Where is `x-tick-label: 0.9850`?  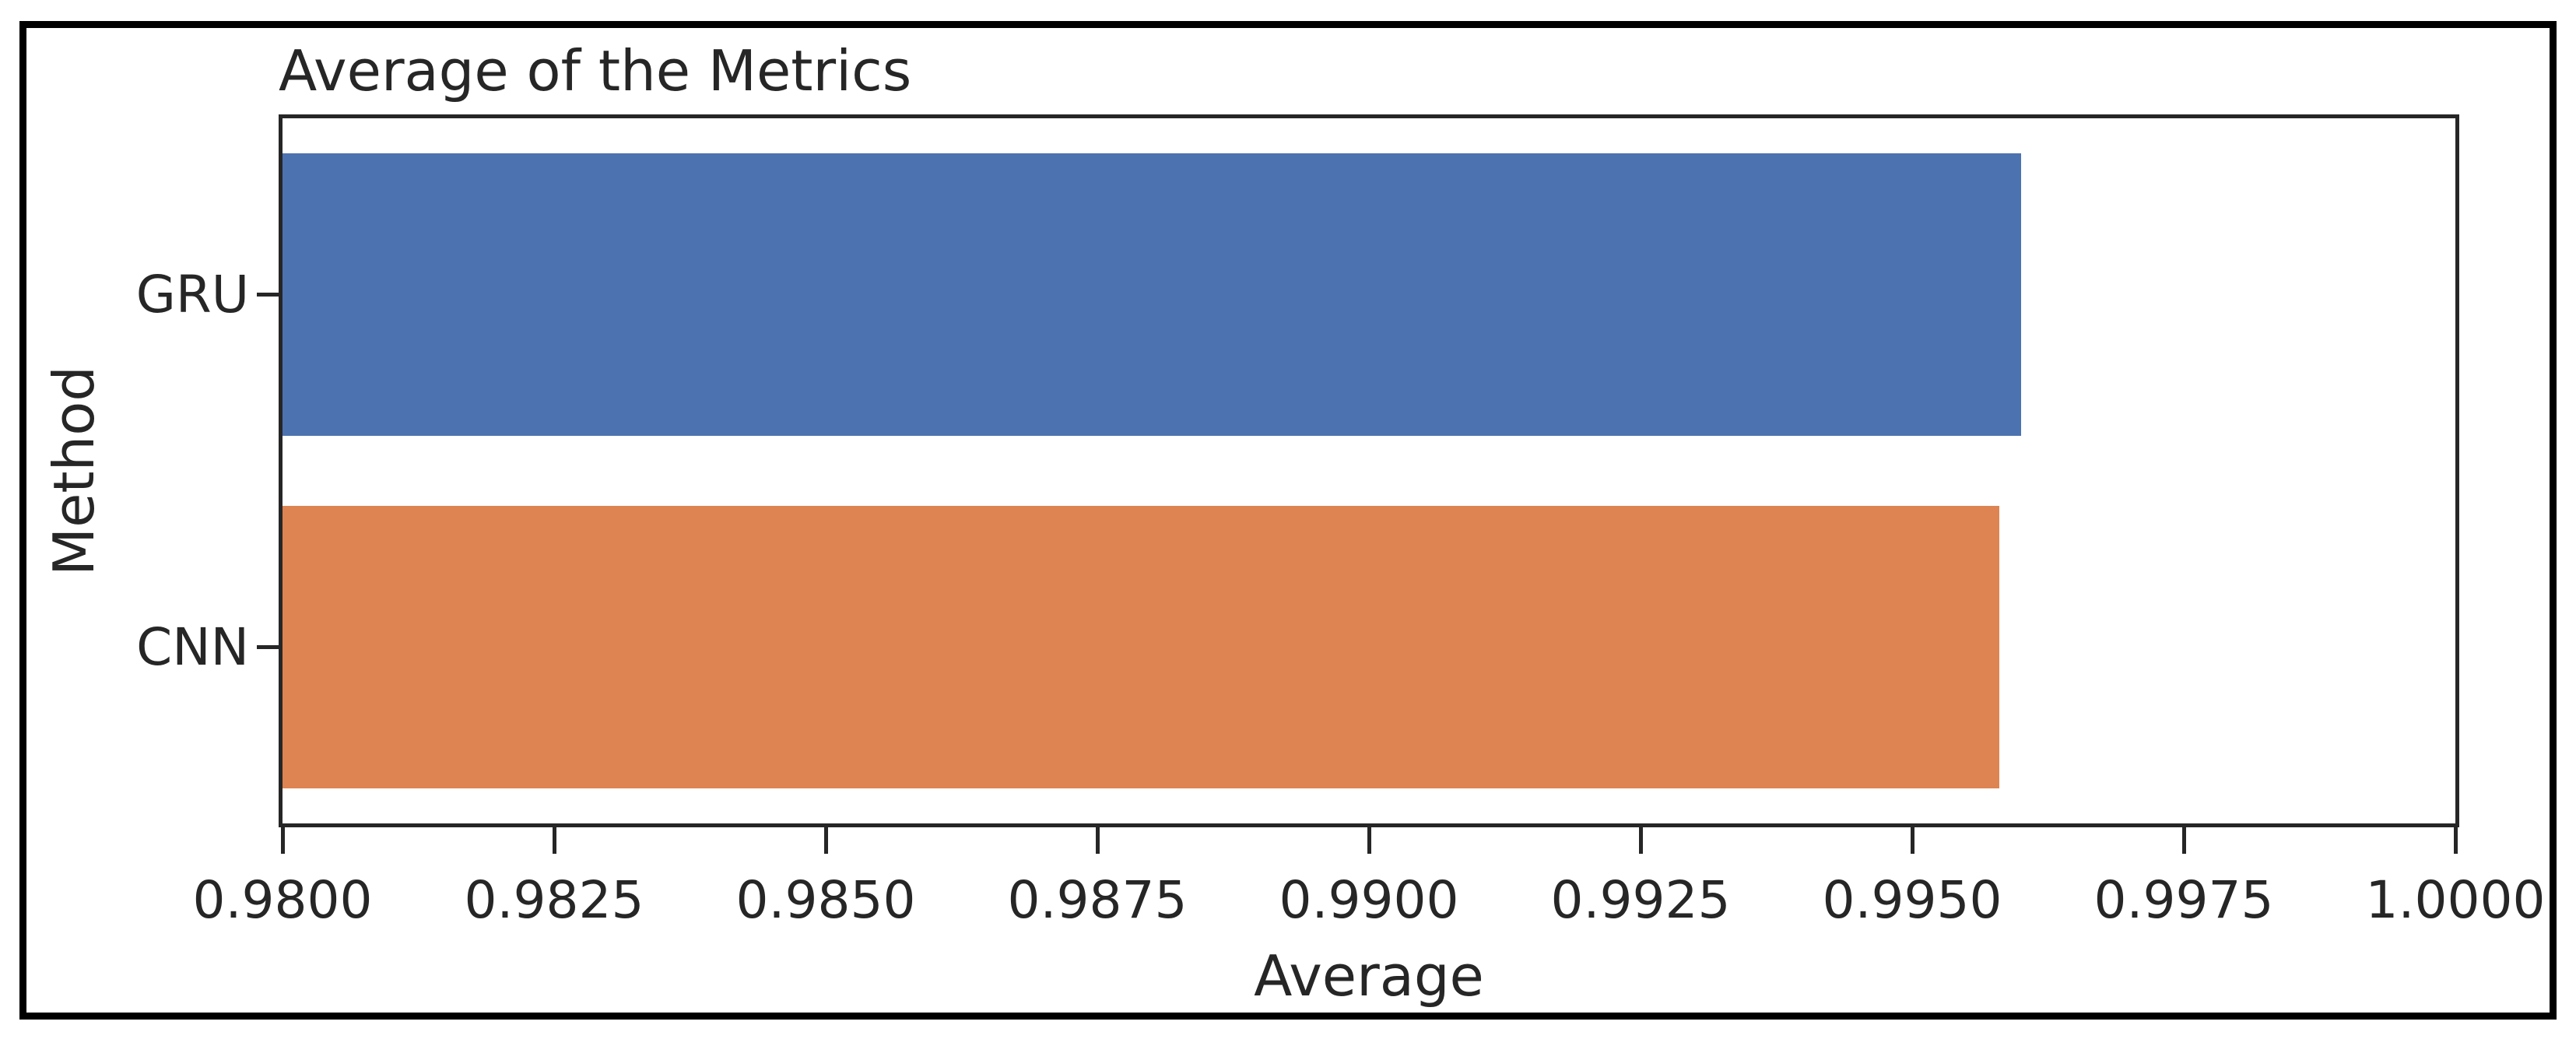 x-tick-label: 0.9850 is located at coordinates (826, 900).